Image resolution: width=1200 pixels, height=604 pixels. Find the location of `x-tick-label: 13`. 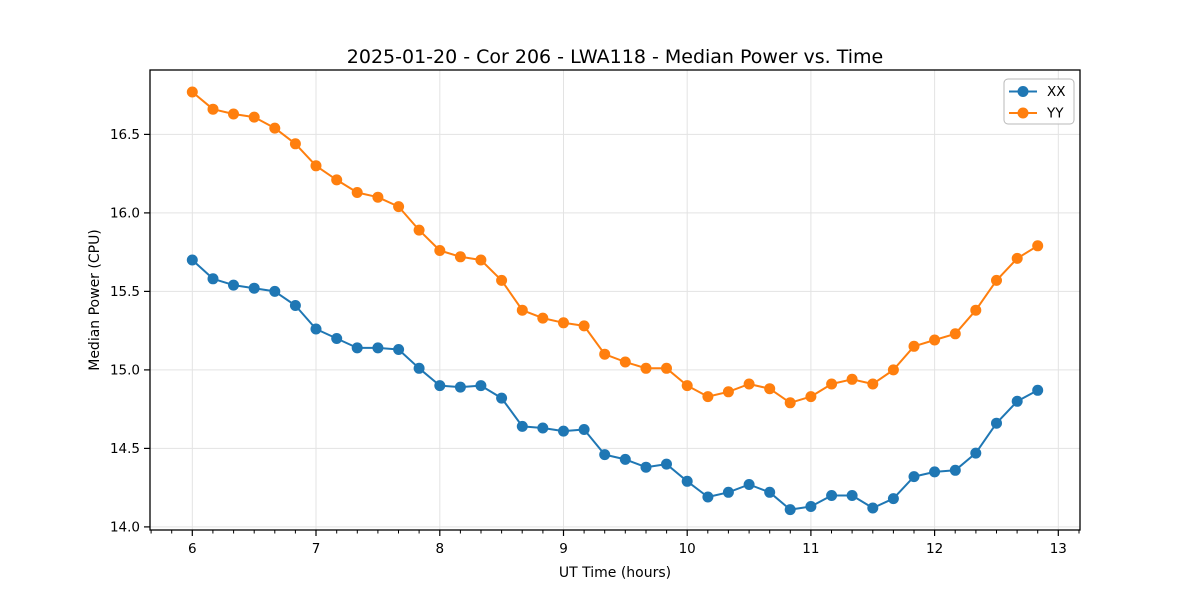

x-tick-label: 13 is located at coordinates (1058, 549).